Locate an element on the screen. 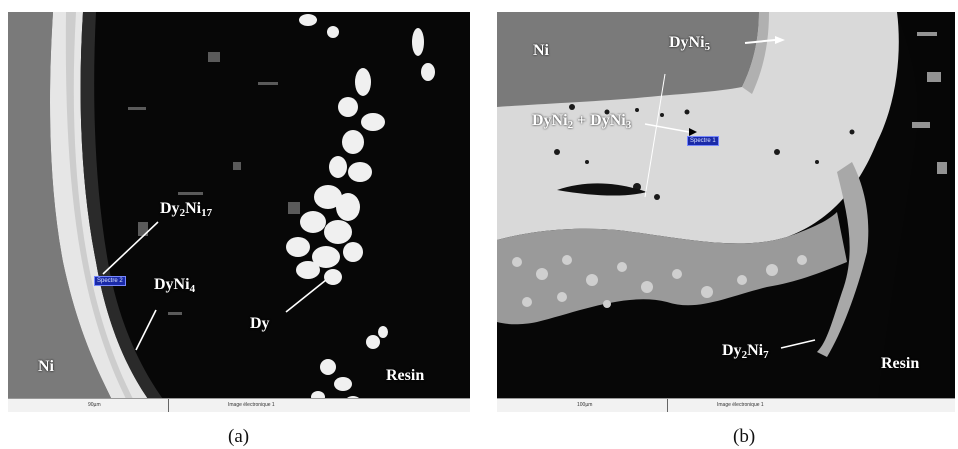 The height and width of the screenshot is (449, 958). scale-bar: 90µm Image électronique 1 is located at coordinates (239, 405).